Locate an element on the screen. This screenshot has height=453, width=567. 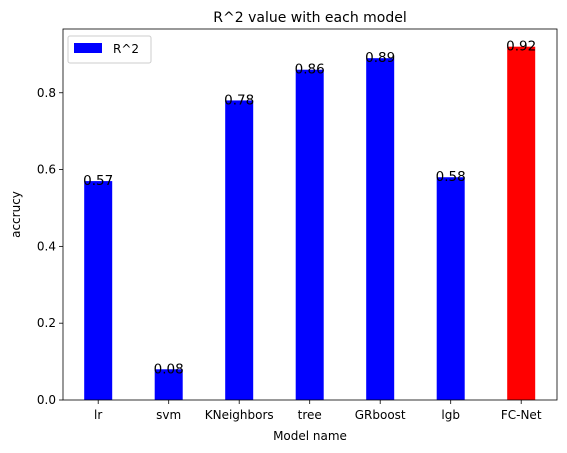
x-tick-label: GRboost is located at coordinates (380, 415).